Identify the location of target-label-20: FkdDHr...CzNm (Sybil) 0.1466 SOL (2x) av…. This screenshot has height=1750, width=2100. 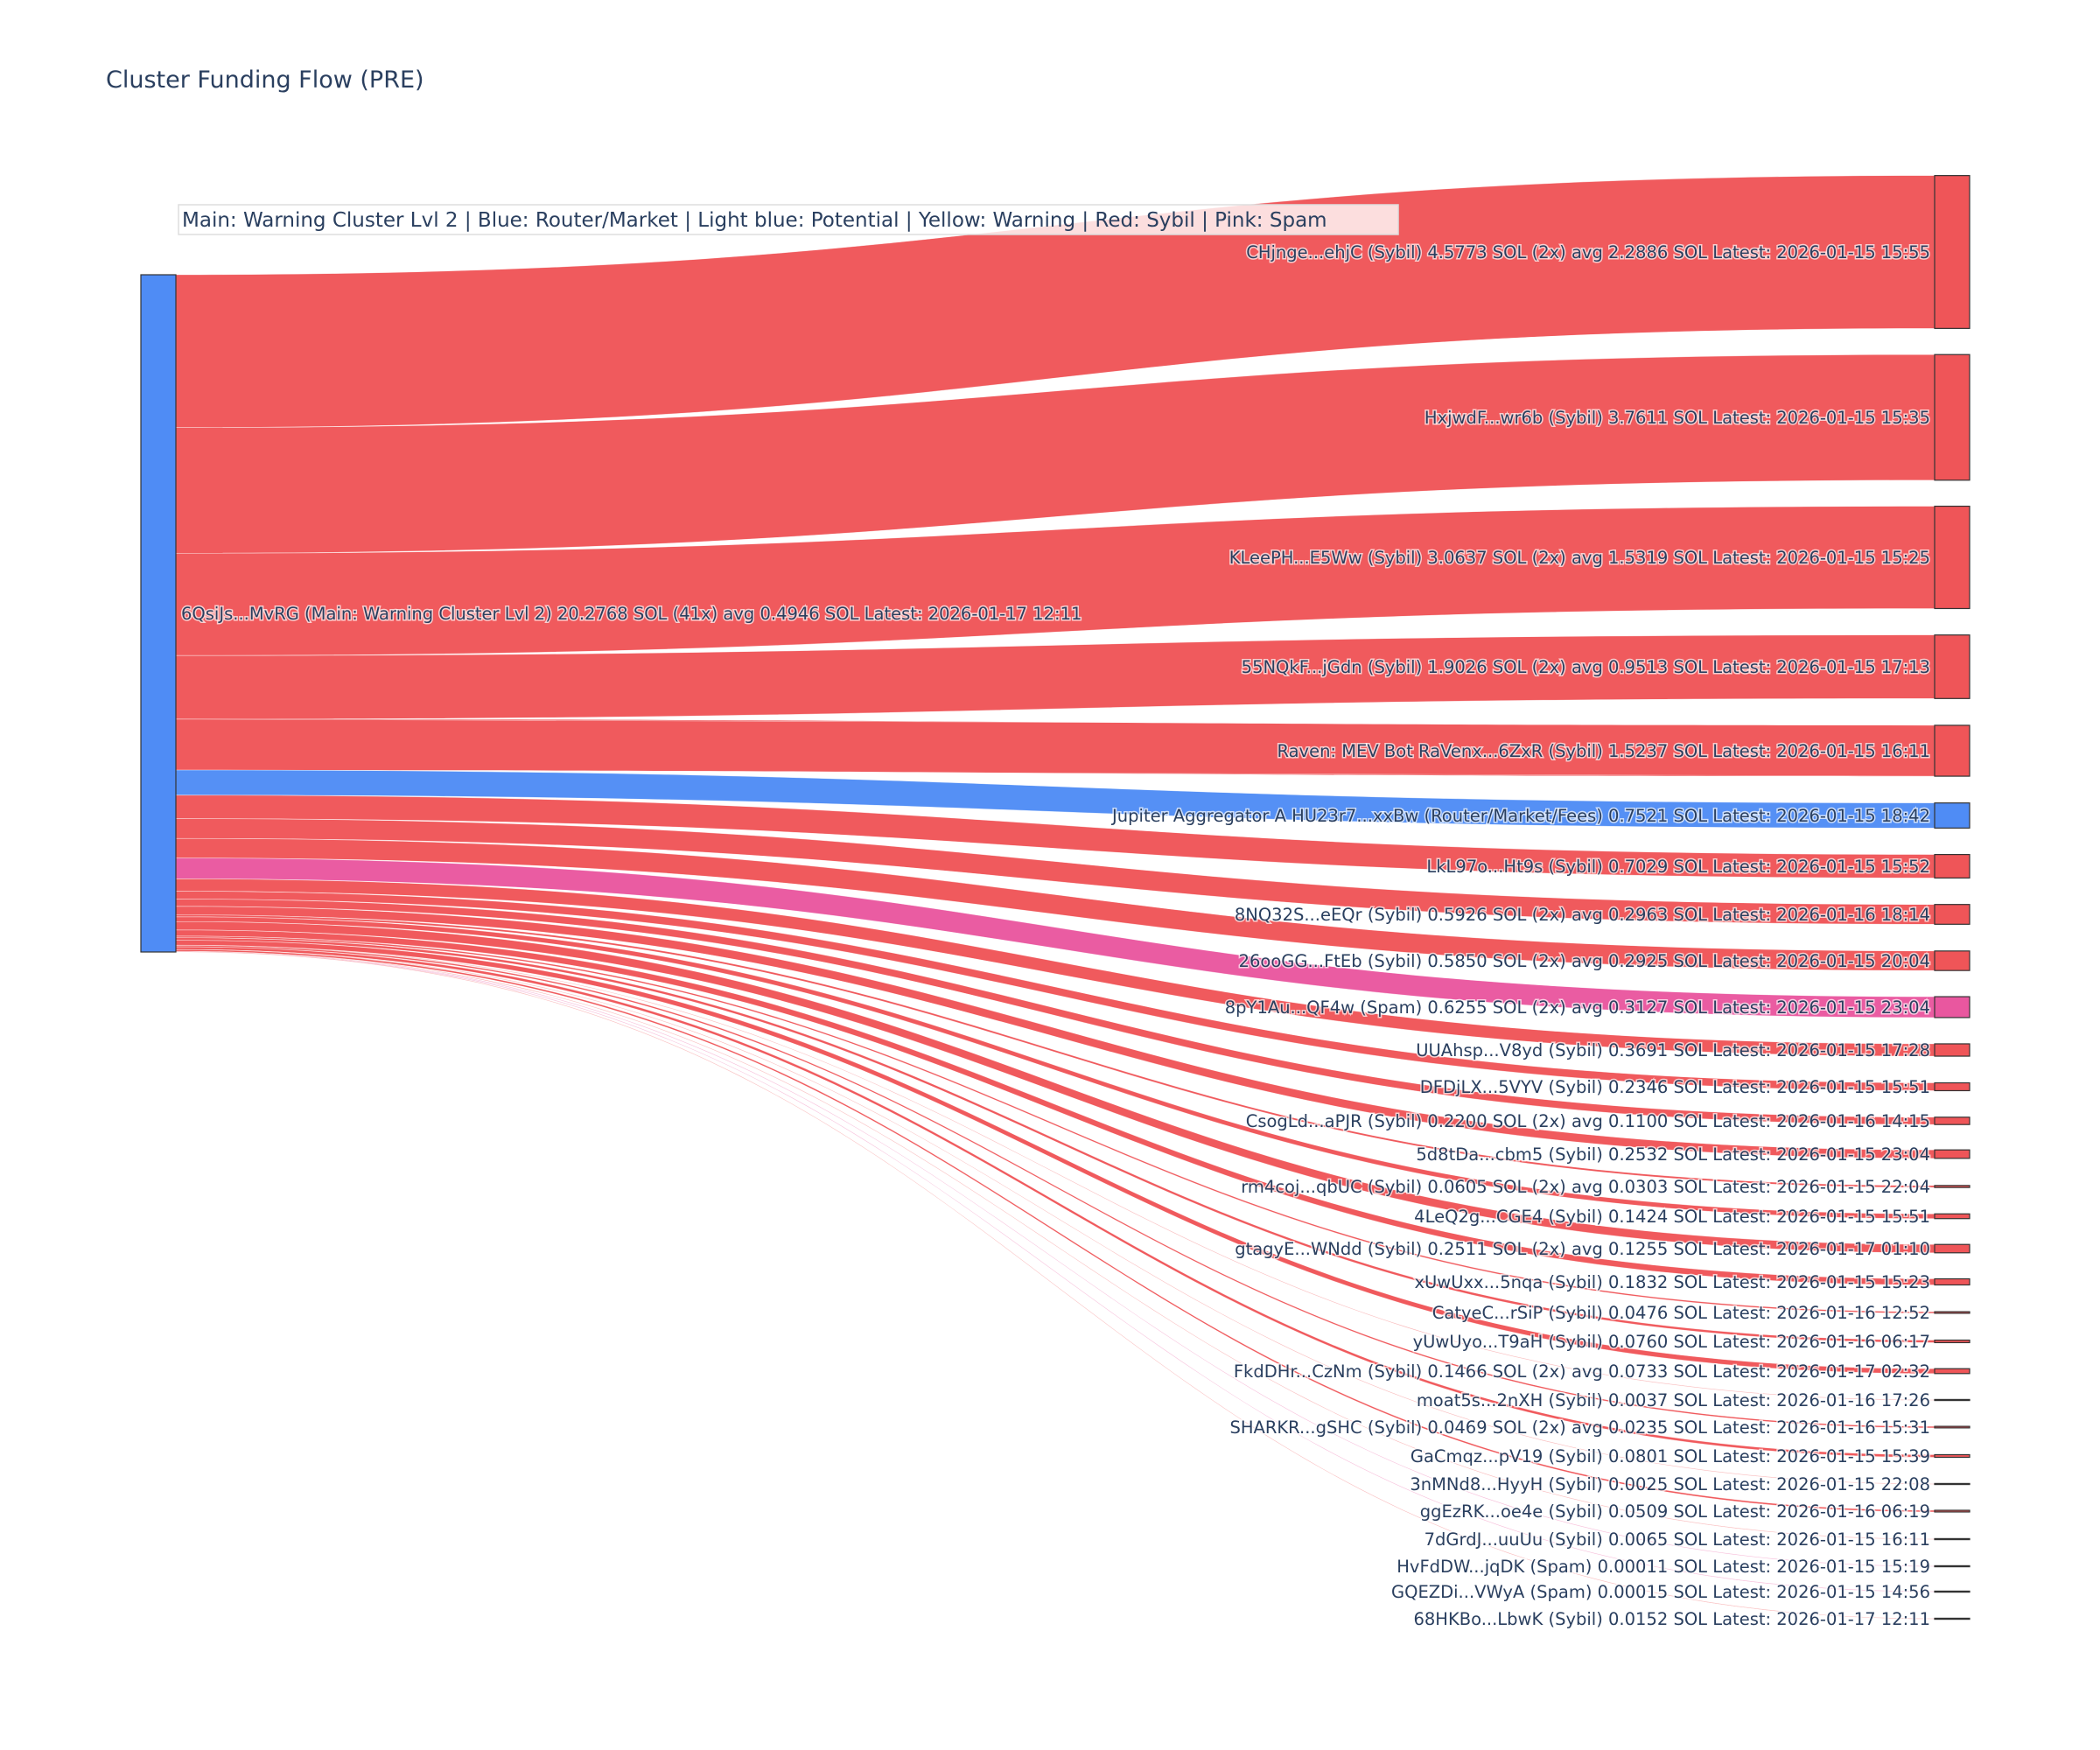
(1582, 1372).